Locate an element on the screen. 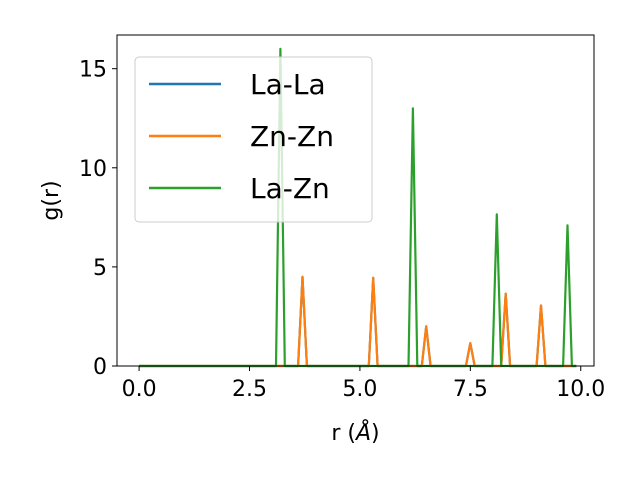 Image resolution: width=640 pixels, height=480 pixels. x-tick-label: 10.0 is located at coordinates (580, 389).